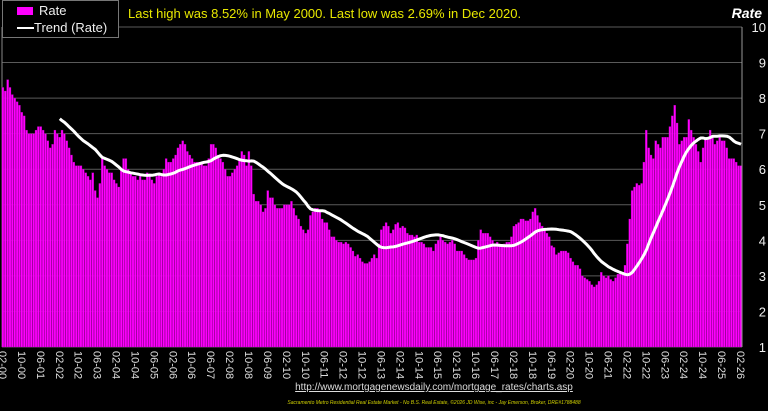 The height and width of the screenshot is (411, 768). What do you see at coordinates (437, 365) in the screenshot?
I see `x-tick-label: 06-15` at bounding box center [437, 365].